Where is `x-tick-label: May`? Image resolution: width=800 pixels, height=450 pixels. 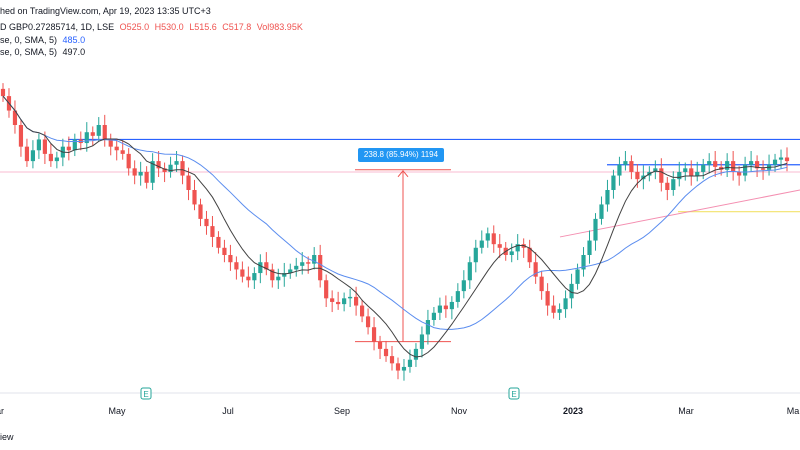
x-tick-label: May is located at coordinates (117, 411).